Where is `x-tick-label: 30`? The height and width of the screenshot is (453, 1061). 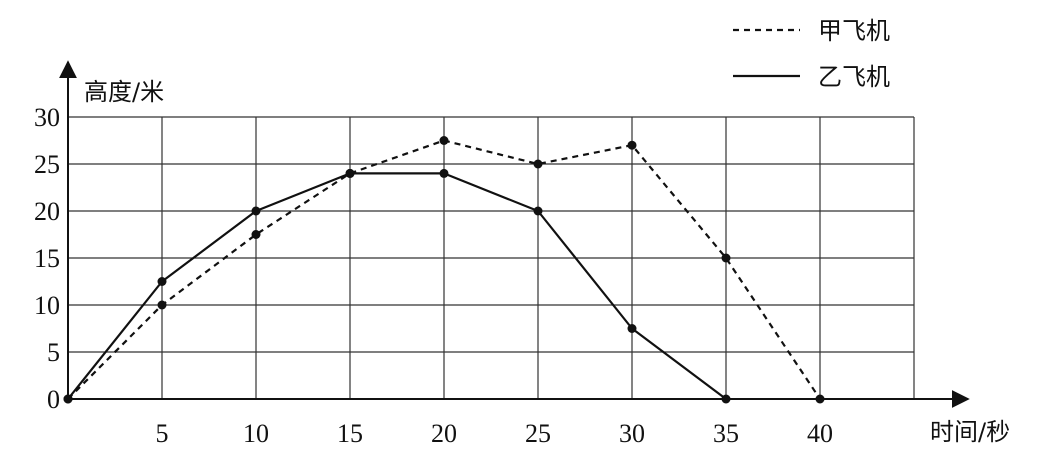 x-tick-label: 30 is located at coordinates (632, 433).